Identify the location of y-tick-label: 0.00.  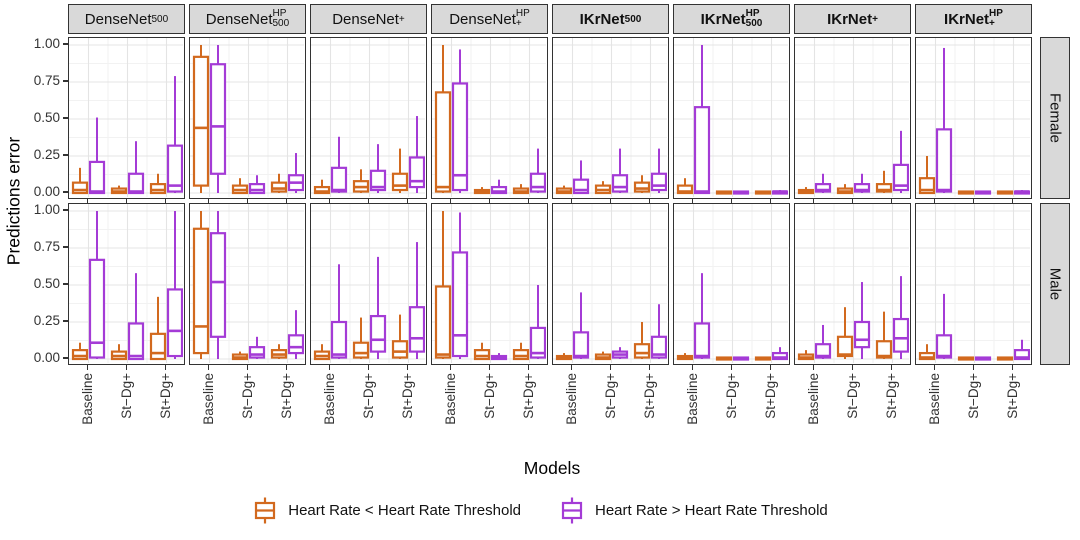
(46, 191).